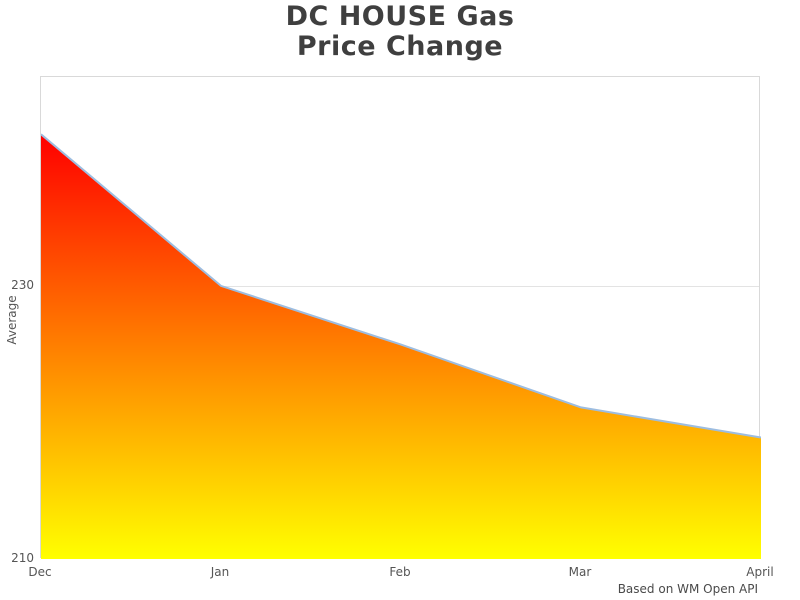  What do you see at coordinates (687, 589) in the screenshot?
I see `source-note: Based on WM Open API` at bounding box center [687, 589].